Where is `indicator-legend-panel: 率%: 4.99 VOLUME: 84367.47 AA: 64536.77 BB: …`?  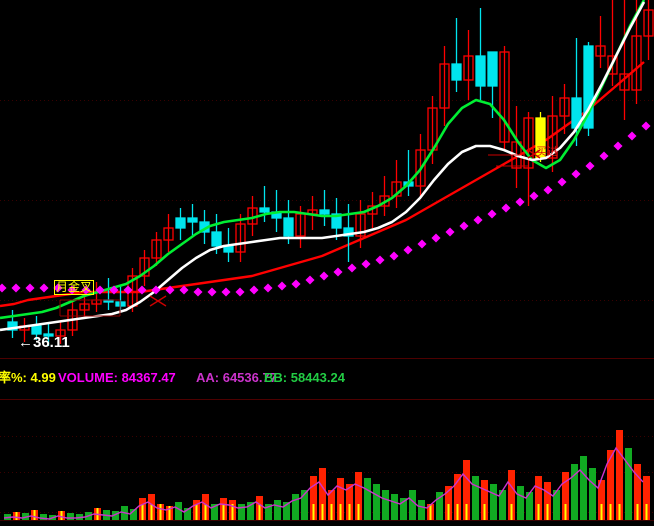 indicator-legend-panel: 率%: 4.99 VOLUME: 84367.47 AA: 64536.77 BB: … is located at coordinates (327, 379).